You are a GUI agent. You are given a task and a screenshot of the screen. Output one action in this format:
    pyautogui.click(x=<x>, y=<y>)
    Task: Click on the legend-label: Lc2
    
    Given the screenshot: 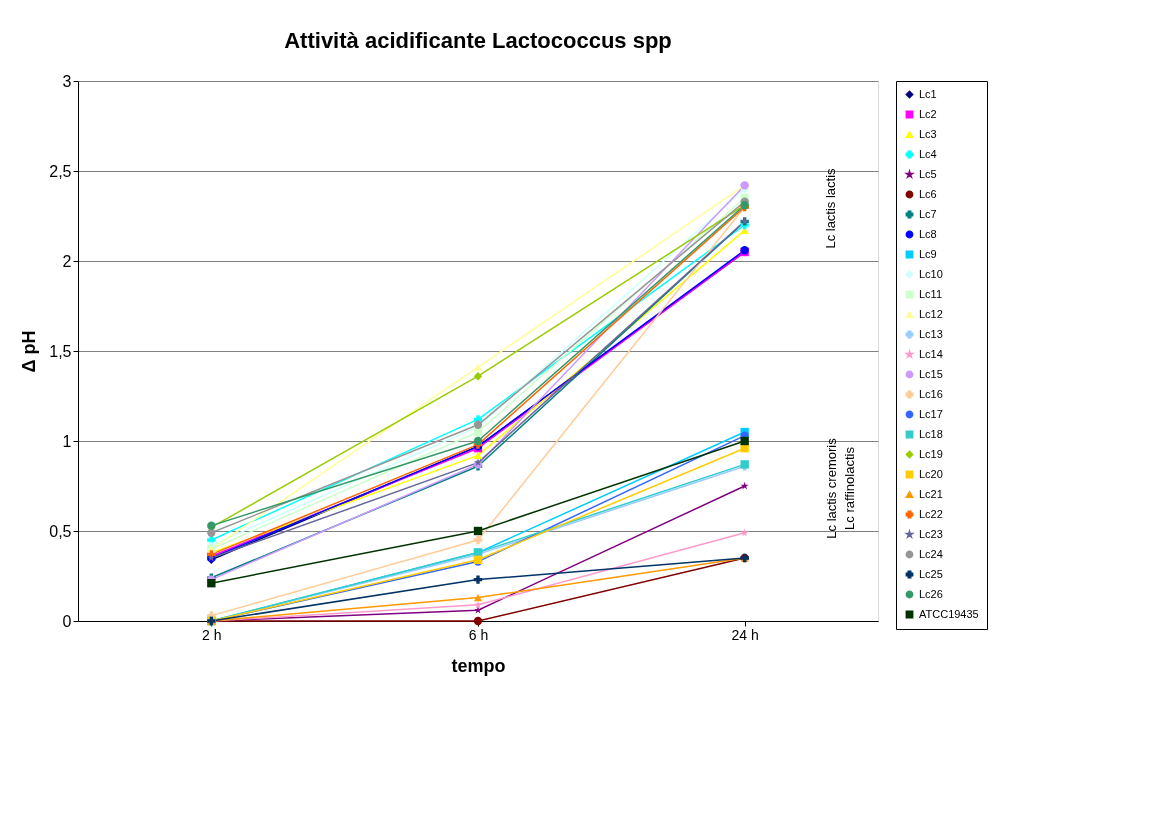 What is the action you would take?
    pyautogui.click(x=928, y=113)
    